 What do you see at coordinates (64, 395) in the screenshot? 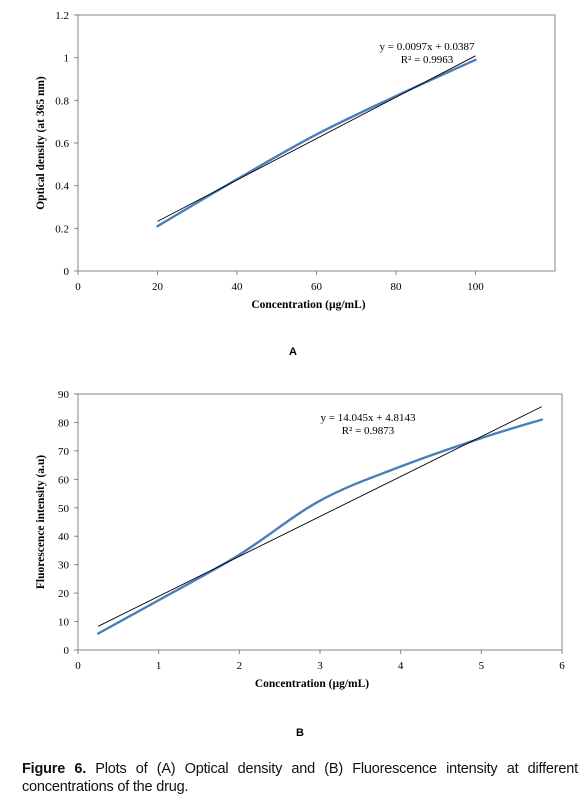
I see `chart-b-y-tick-label: 90` at bounding box center [64, 395].